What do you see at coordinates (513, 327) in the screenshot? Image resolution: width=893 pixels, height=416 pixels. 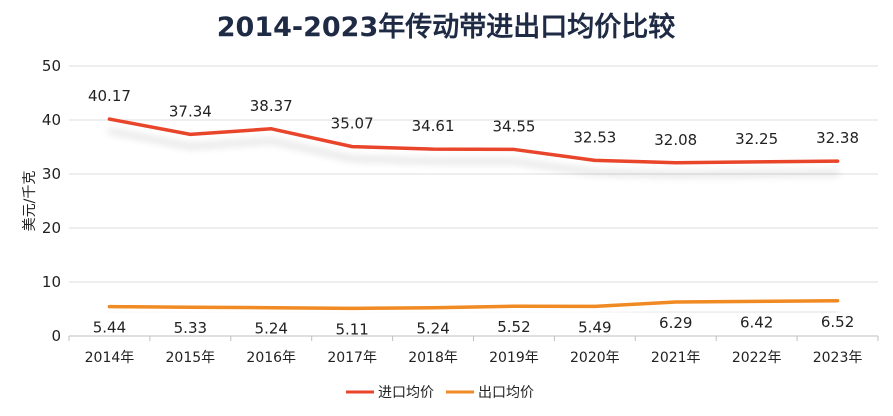 I see `data-label: 5.52` at bounding box center [513, 327].